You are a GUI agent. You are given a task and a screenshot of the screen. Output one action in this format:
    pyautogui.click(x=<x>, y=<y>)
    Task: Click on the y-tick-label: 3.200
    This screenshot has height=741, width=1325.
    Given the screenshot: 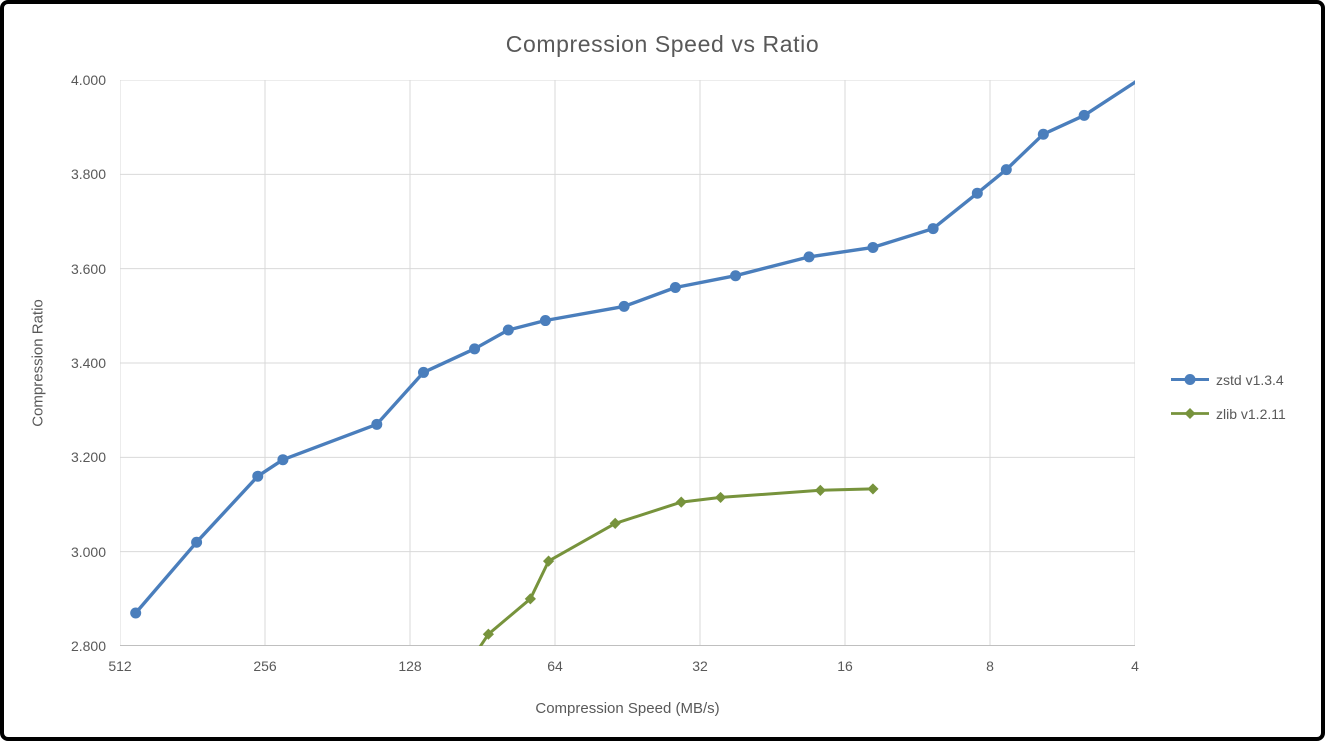 What is the action you would take?
    pyautogui.click(x=88, y=457)
    